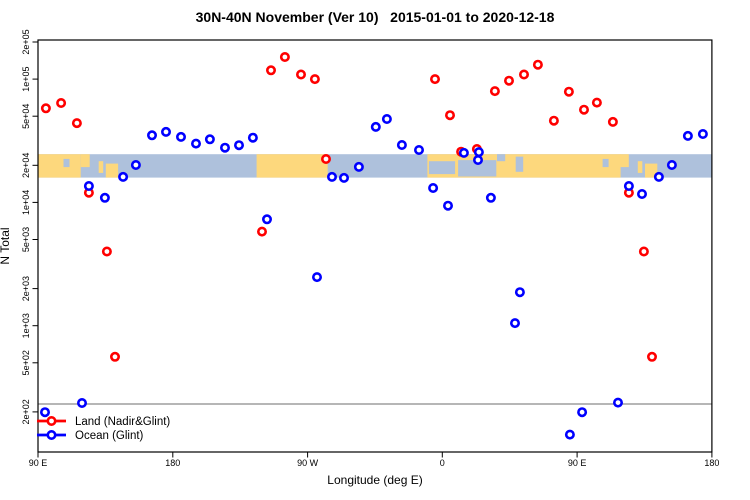  What do you see at coordinates (109, 436) in the screenshot?
I see `legend-ocean-label: Ocean (Glint)` at bounding box center [109, 436].